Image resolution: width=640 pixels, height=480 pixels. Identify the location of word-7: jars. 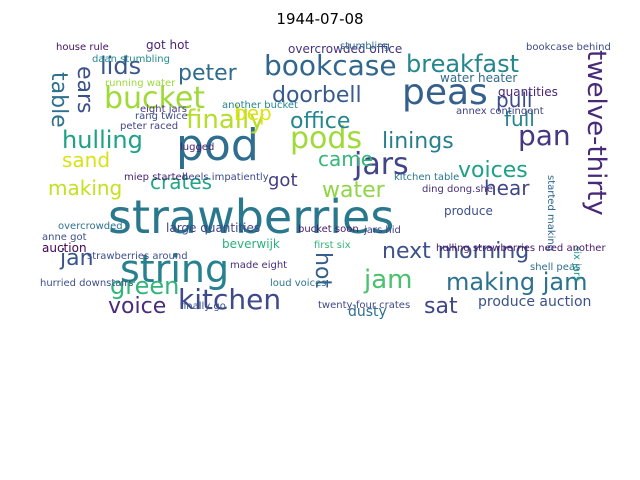
(381, 164).